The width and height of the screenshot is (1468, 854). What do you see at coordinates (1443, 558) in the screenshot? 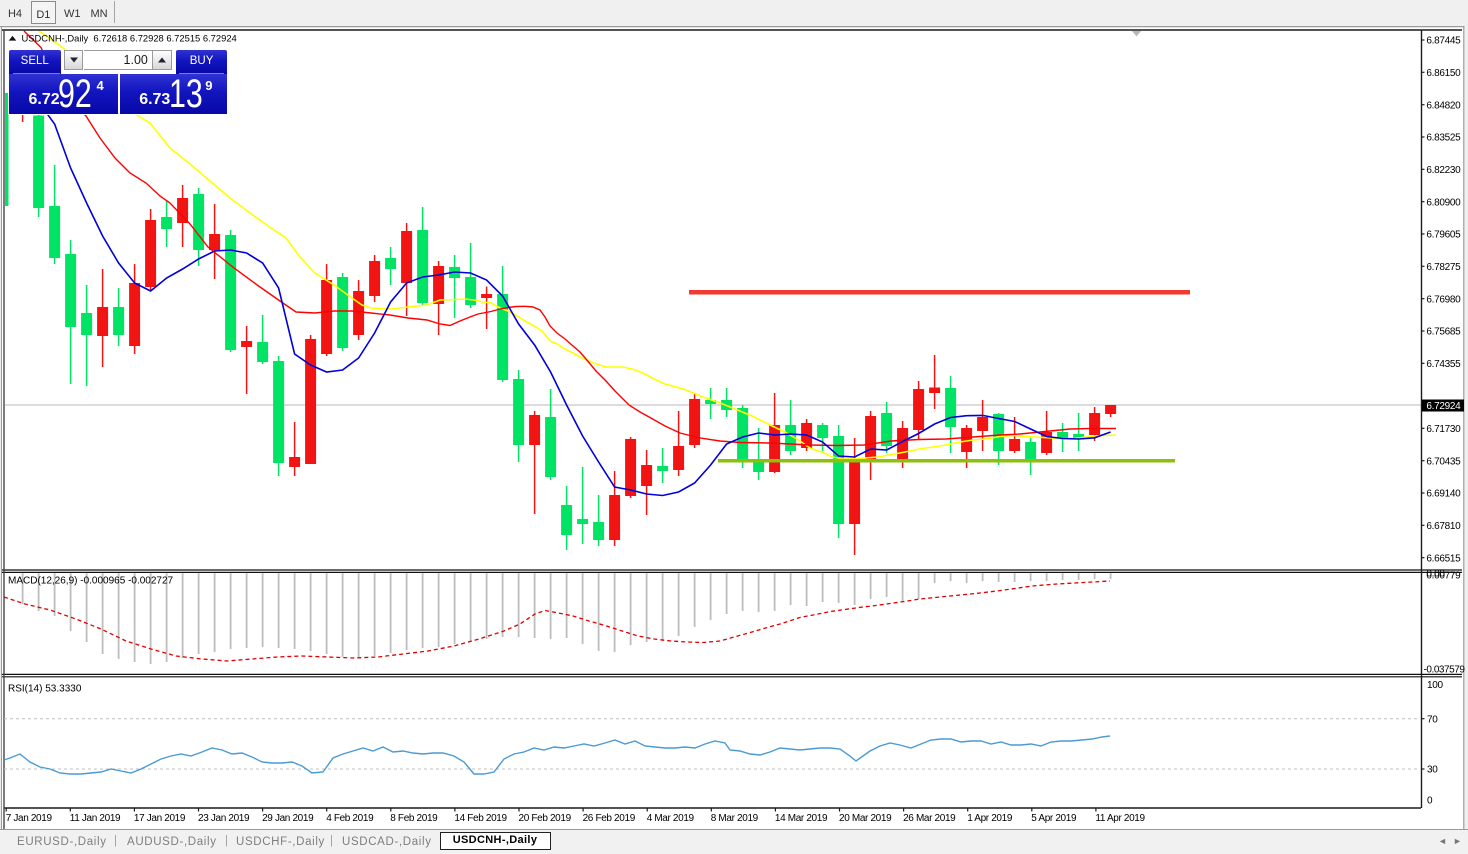
I see `svg-text: 6.66515` at bounding box center [1443, 558].